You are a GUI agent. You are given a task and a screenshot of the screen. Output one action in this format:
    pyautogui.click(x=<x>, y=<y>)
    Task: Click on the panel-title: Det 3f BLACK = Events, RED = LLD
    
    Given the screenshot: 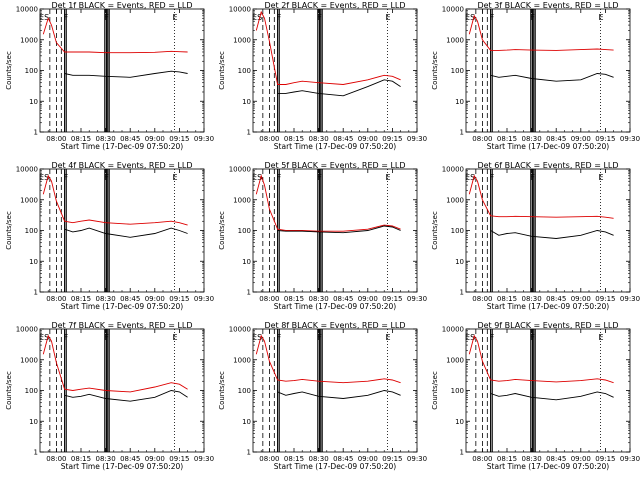 What is the action you would take?
    pyautogui.click(x=547, y=5)
    